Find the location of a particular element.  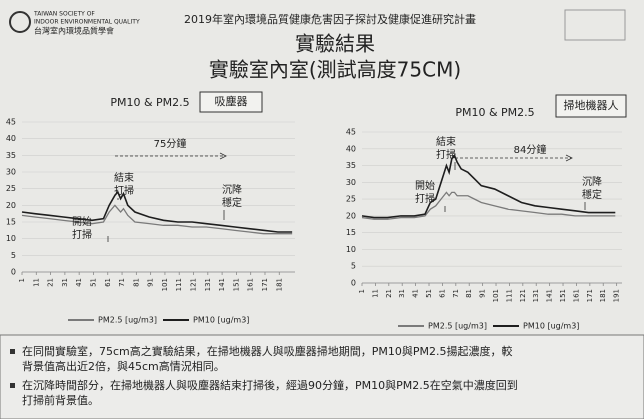

subtitle: 實驗室內室(測試高度75CM) is located at coordinates (335, 70).